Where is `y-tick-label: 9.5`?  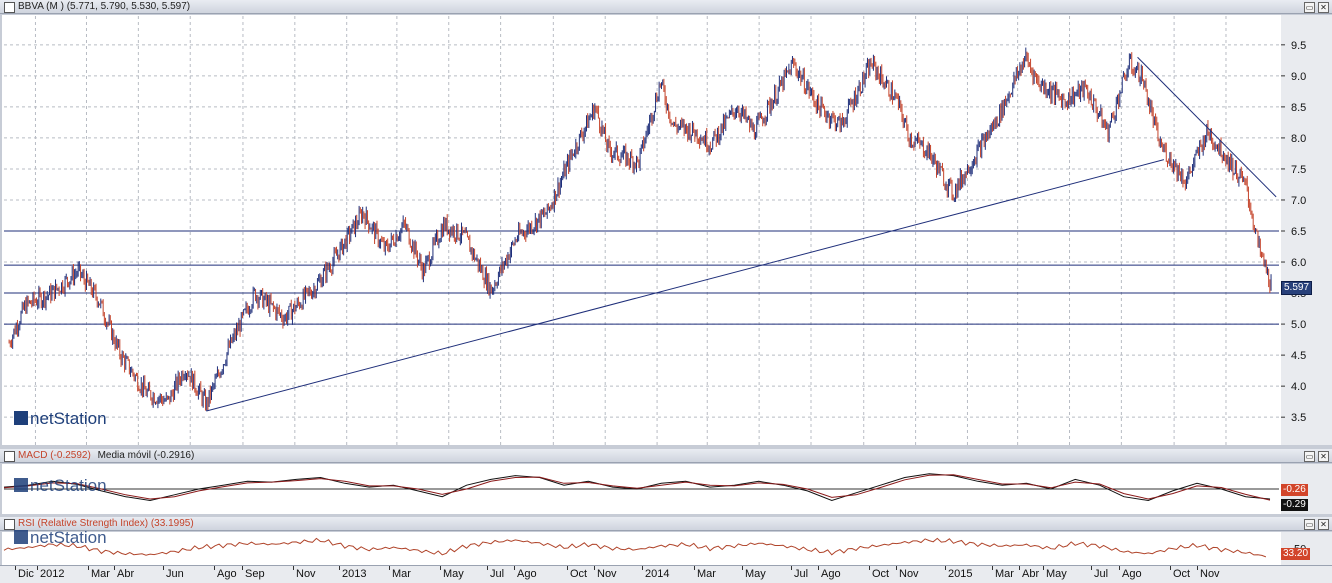
y-tick-label: 9.5 is located at coordinates (1298, 46).